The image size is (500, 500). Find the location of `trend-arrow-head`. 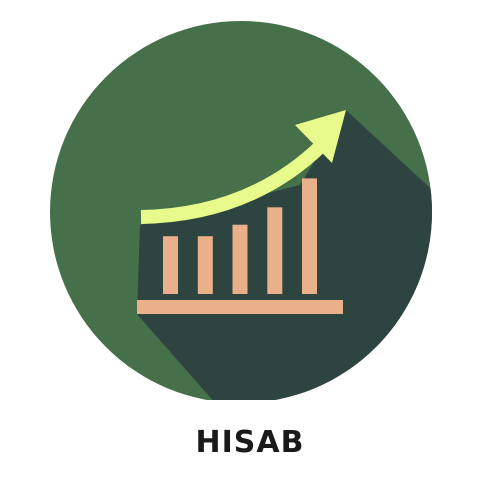

trend-arrow-head is located at coordinates (320, 136).